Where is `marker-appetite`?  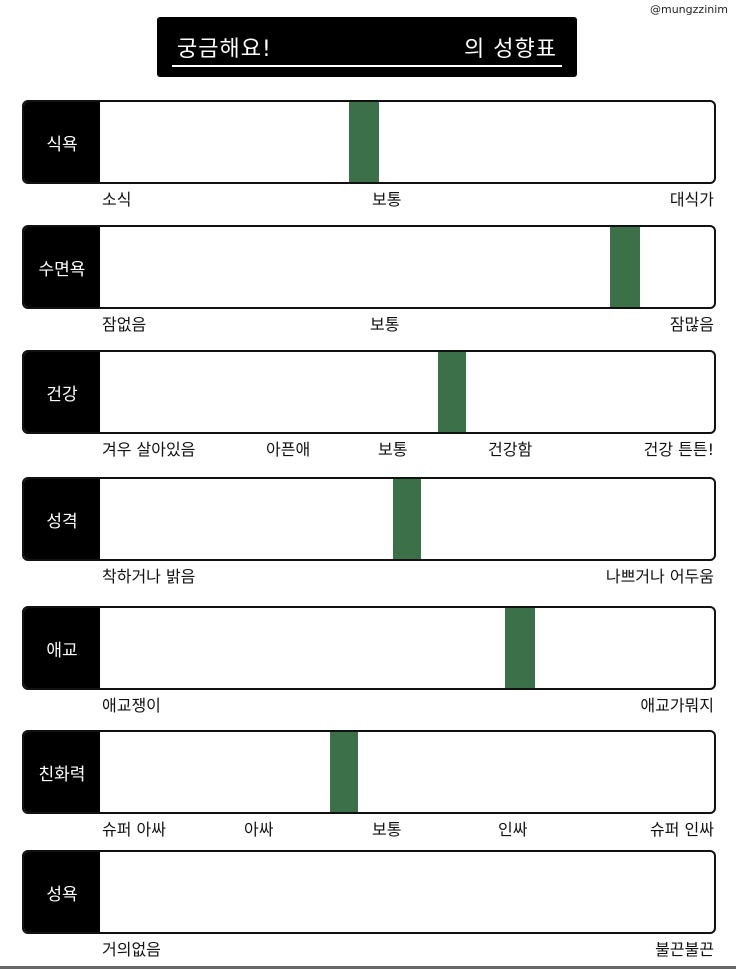
marker-appetite is located at coordinates (364, 142).